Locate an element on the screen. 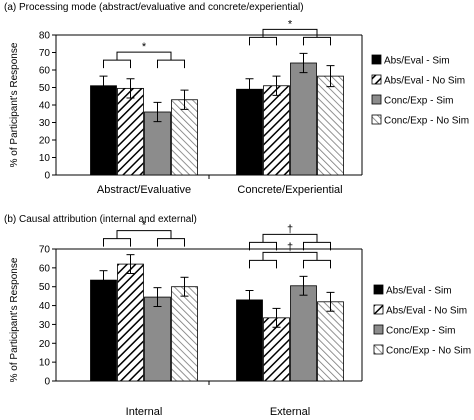 This screenshot has height=420, width=474. x-tick-label: External is located at coordinates (290, 412).